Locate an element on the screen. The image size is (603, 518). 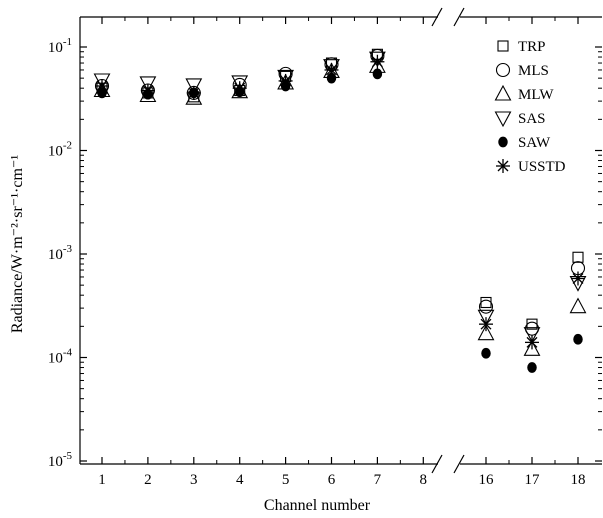
y-tick-label: 10⁻⁵ is located at coordinates (60, 460).